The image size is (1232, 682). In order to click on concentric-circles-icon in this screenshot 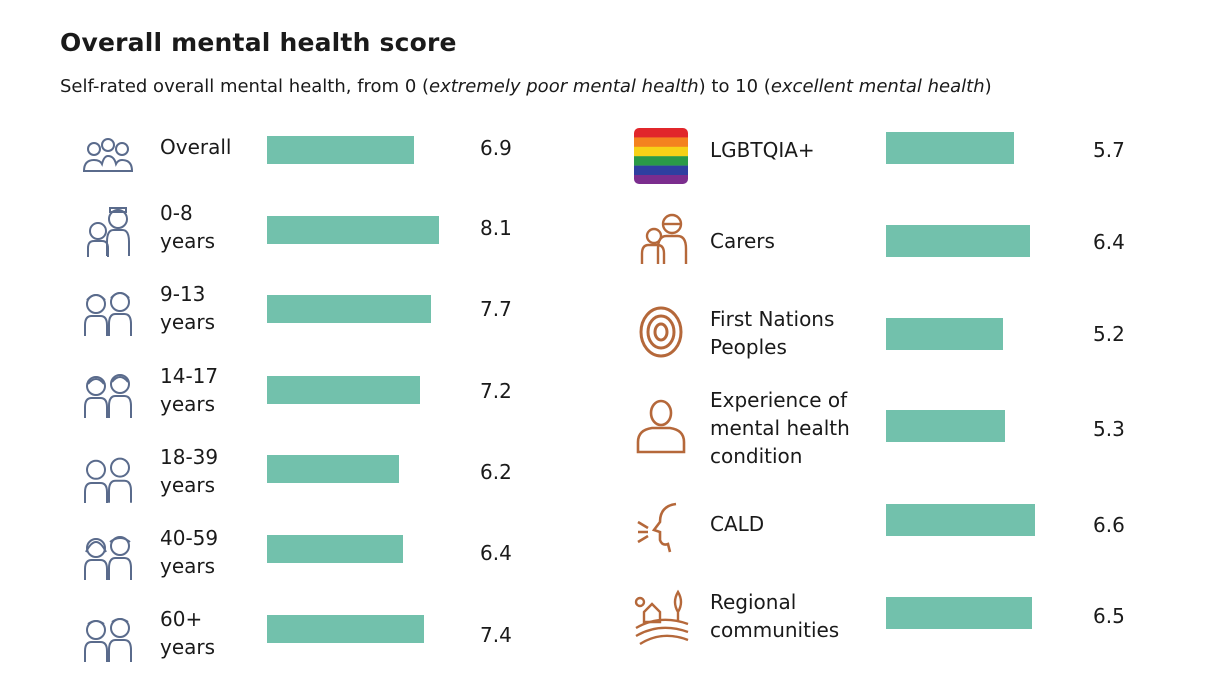, I will do `click(661, 332)`.